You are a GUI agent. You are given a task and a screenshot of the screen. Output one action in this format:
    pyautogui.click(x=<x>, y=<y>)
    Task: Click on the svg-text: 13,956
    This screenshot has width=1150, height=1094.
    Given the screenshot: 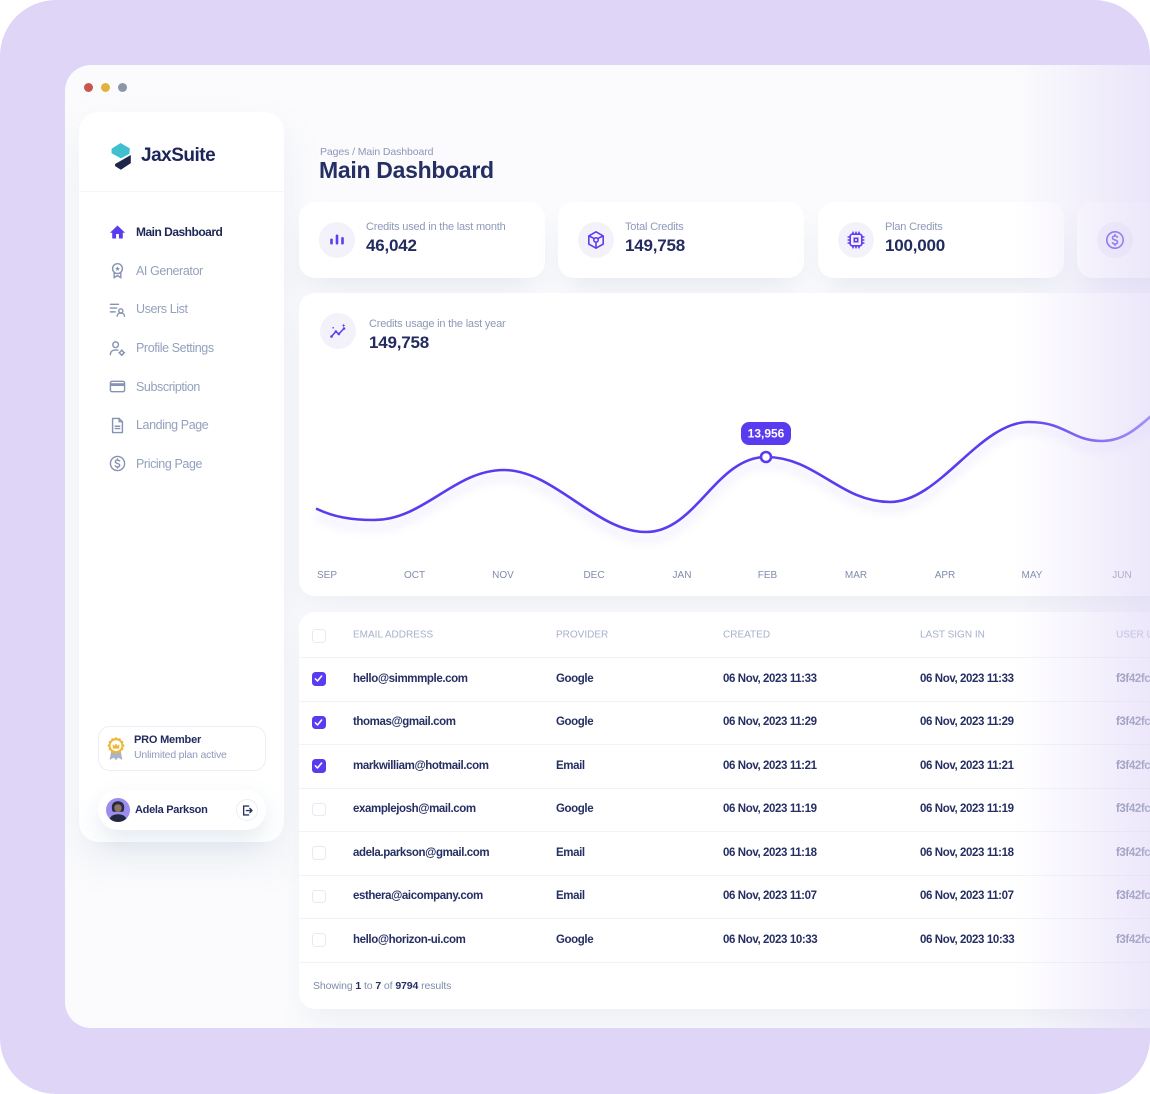 What is the action you would take?
    pyautogui.click(x=766, y=434)
    